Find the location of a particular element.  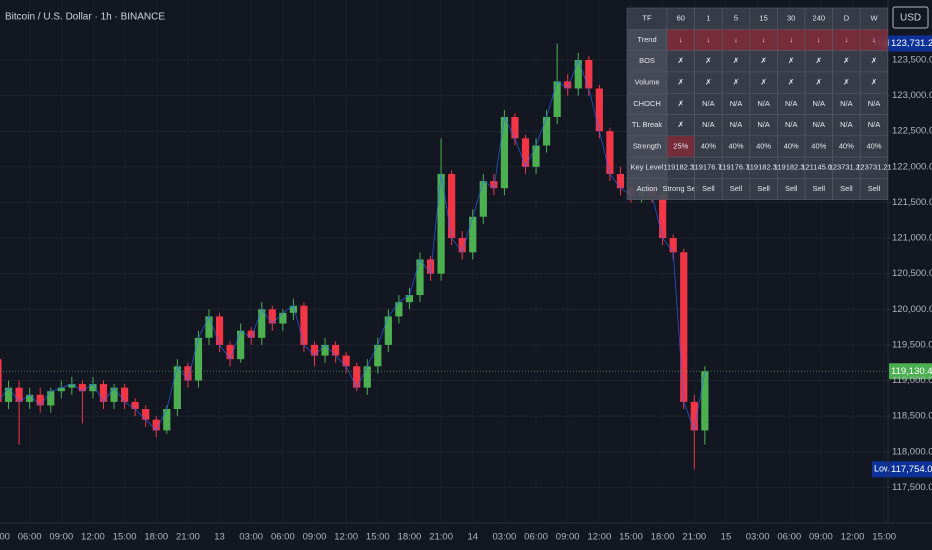

y-tick-label: 123,500.00 is located at coordinates (912, 60).